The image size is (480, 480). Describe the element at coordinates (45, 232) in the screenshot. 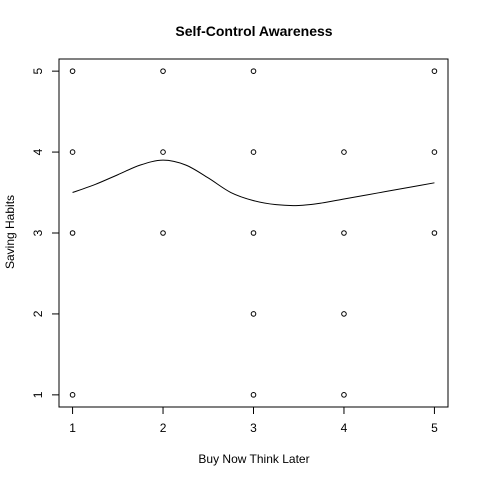

I see `y-axis: 1 2 3 4 5` at that location.